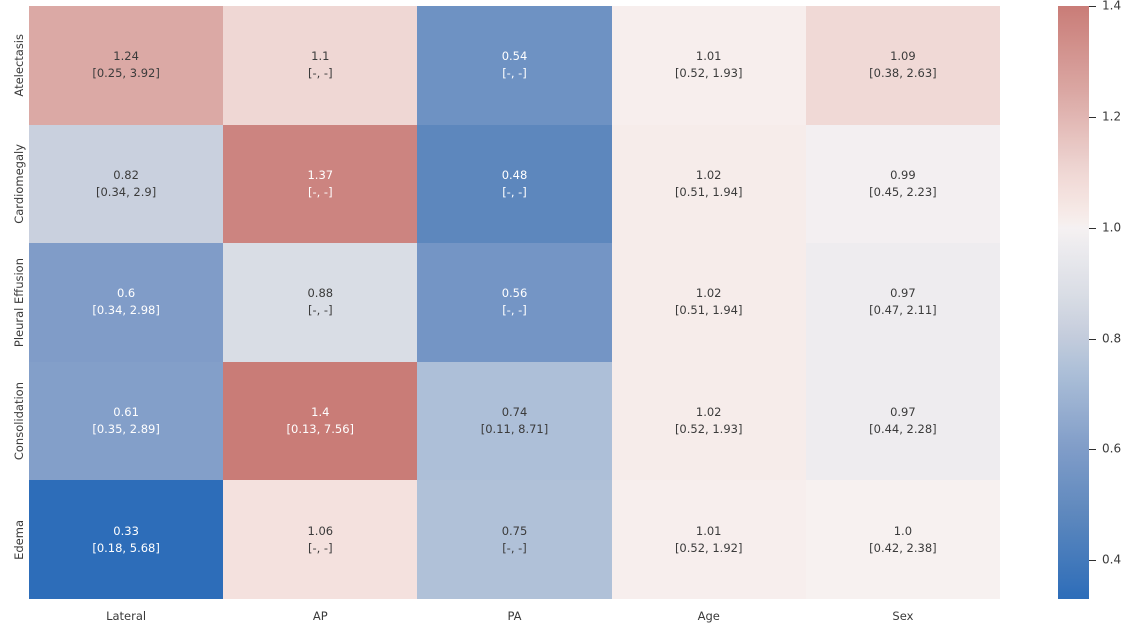  I want to click on heatmap-cell: 1.06 [-, -], so click(320, 539).